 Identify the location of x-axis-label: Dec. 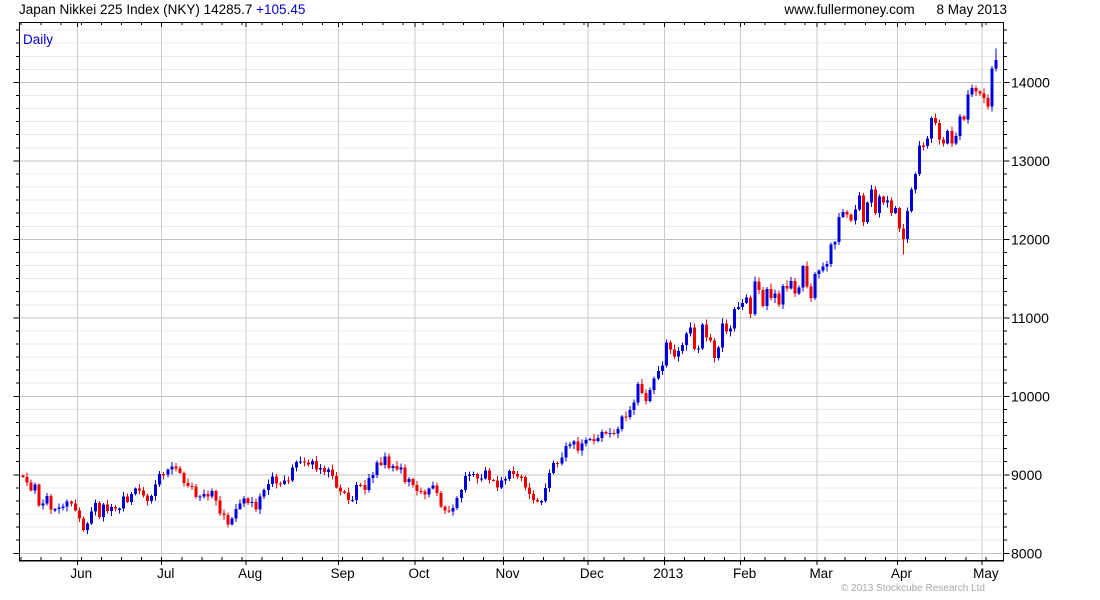
(592, 573).